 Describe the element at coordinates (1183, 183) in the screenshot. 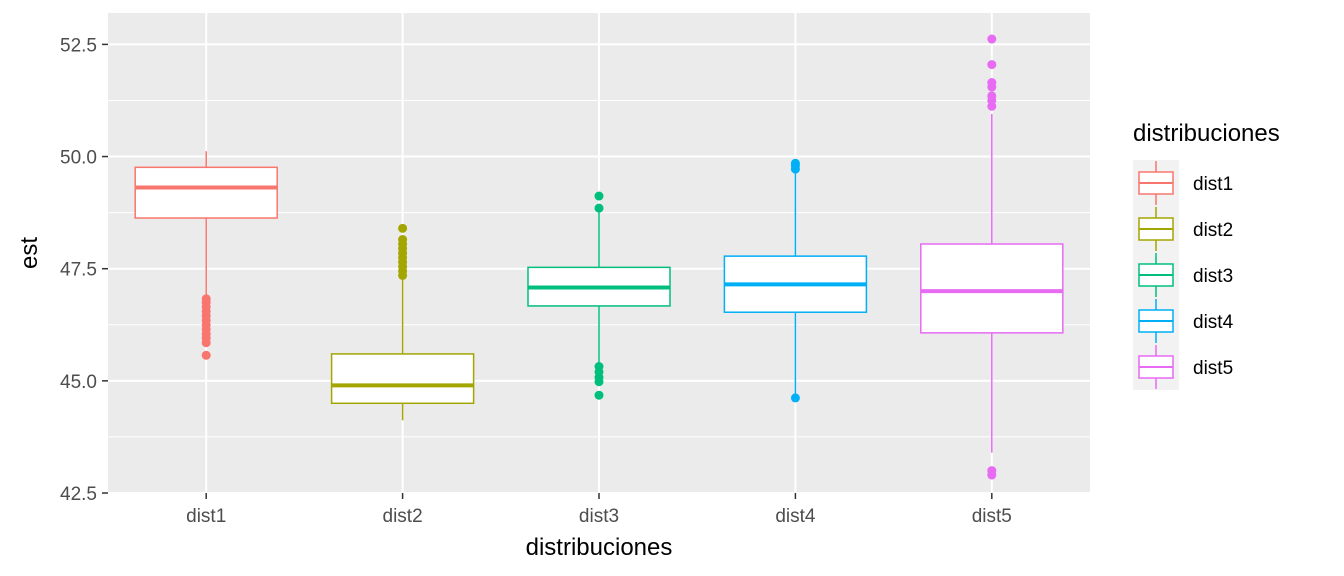

I see `legend-item-dist1: dist1` at that location.